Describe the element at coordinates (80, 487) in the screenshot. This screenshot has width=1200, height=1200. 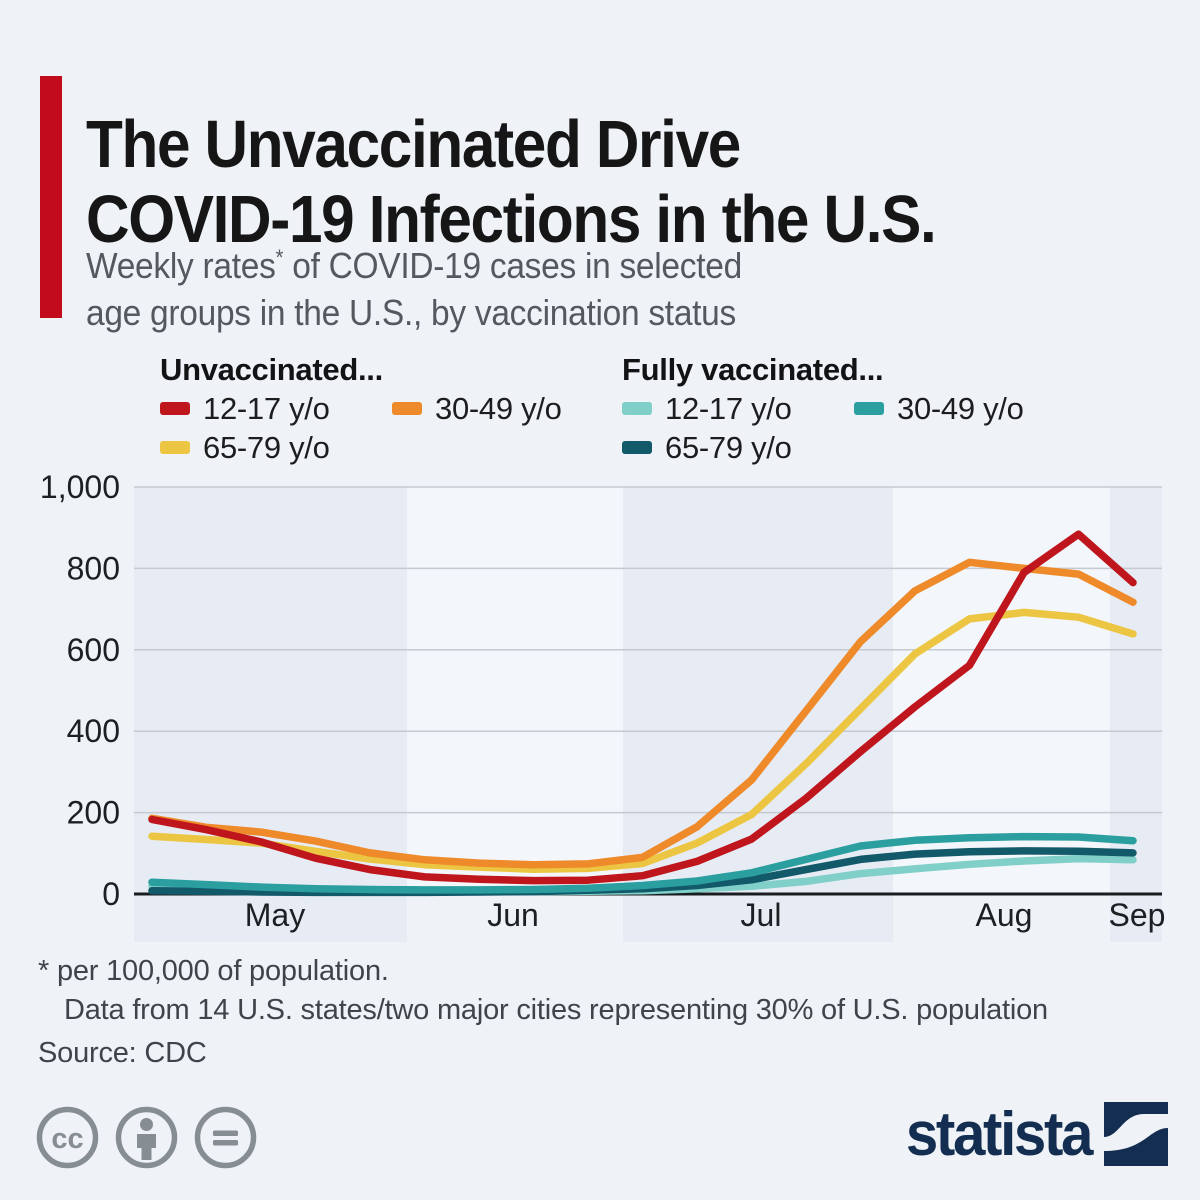
I see `y-tick-label: 1,000` at that location.